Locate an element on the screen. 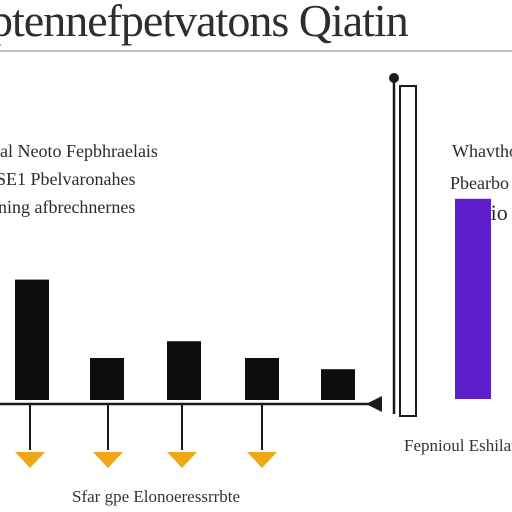  axis-arrowhead is located at coordinates (374, 404).